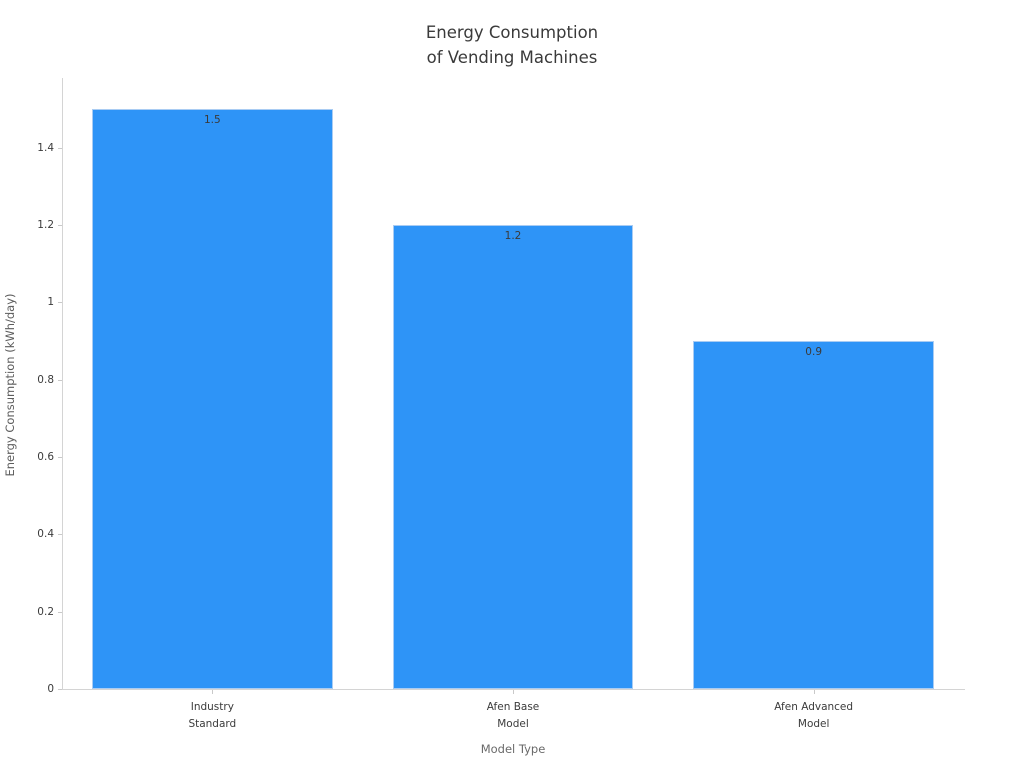 The width and height of the screenshot is (1024, 768). What do you see at coordinates (50, 302) in the screenshot?
I see `y-tick-label: 1` at bounding box center [50, 302].